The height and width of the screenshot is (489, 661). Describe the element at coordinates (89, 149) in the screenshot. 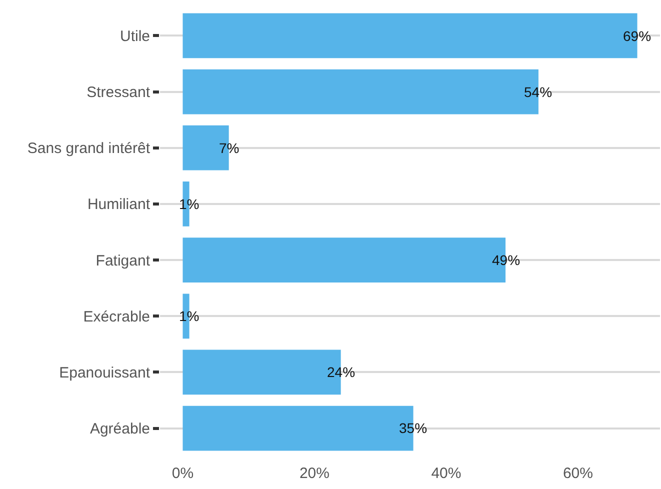

I see `y-tick-label: Sans grand intérêt` at that location.